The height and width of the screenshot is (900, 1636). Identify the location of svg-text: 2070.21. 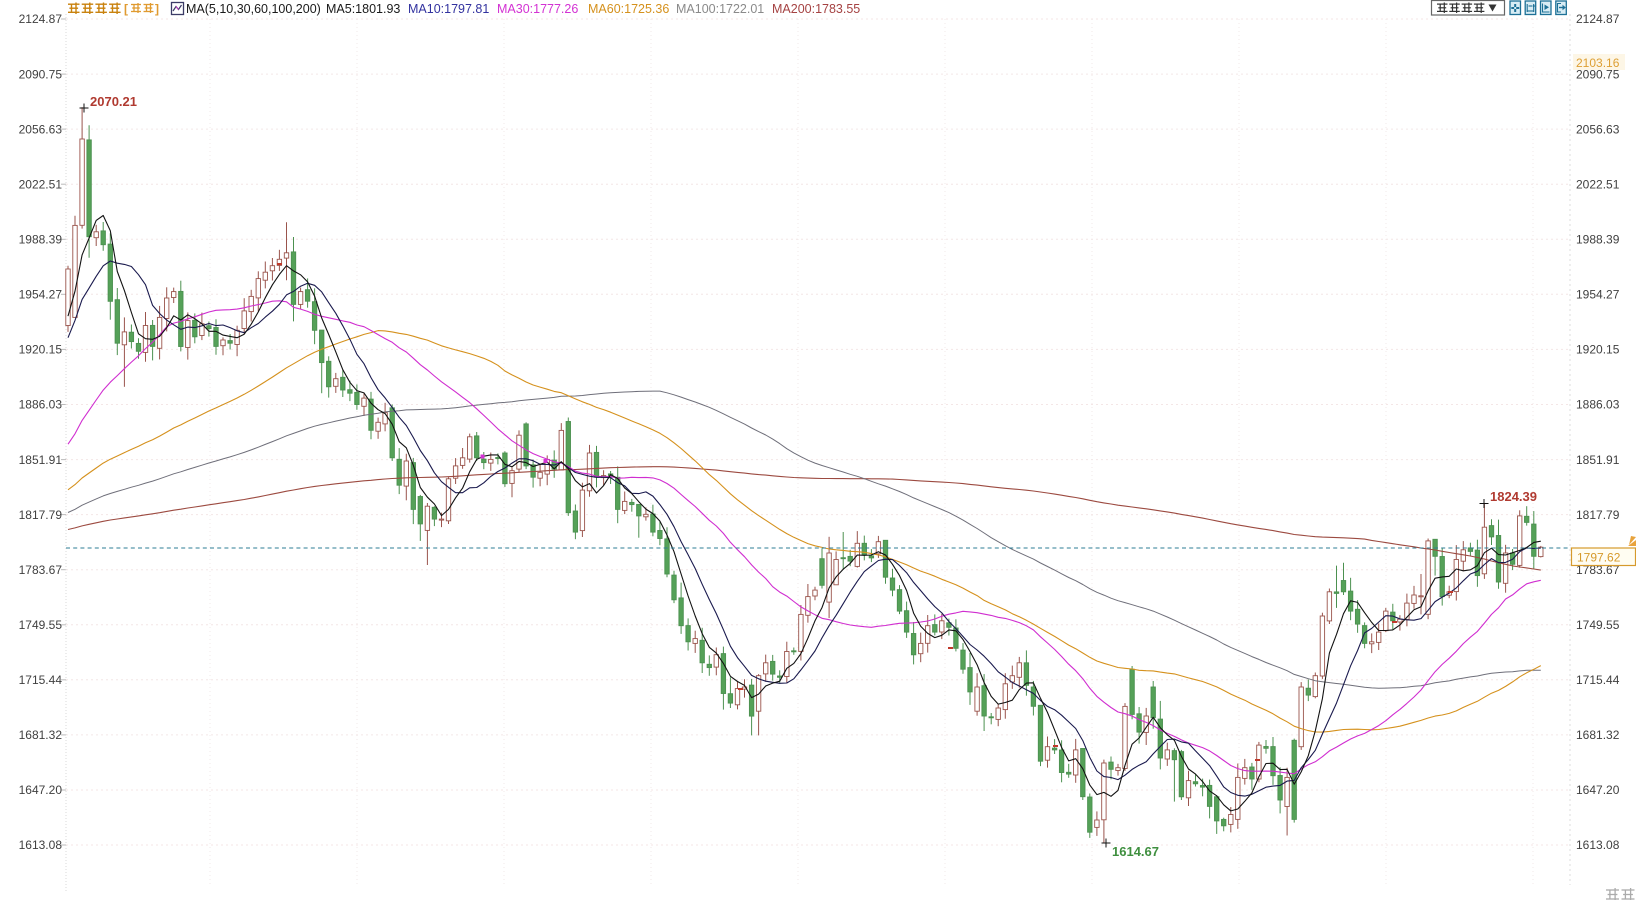
(113, 101).